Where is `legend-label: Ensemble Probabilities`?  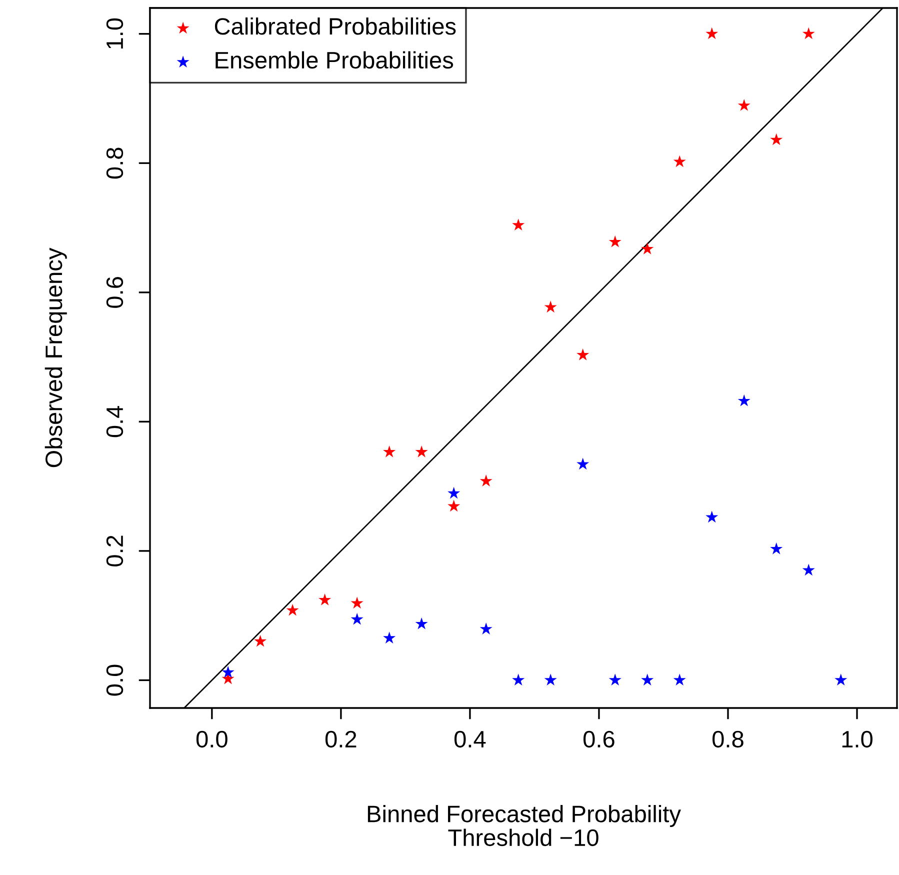 legend-label: Ensemble Probabilities is located at coordinates (335, 60).